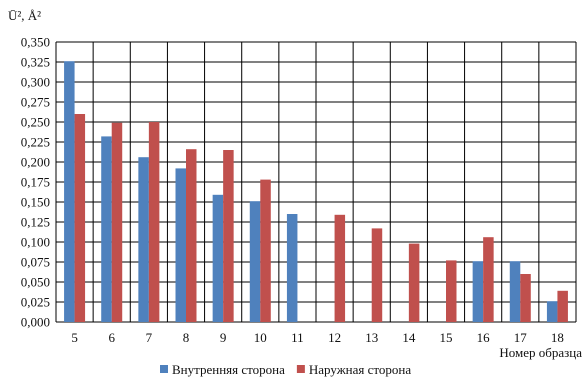  I want to click on y-tick-label: 0,000, so click(35, 322).